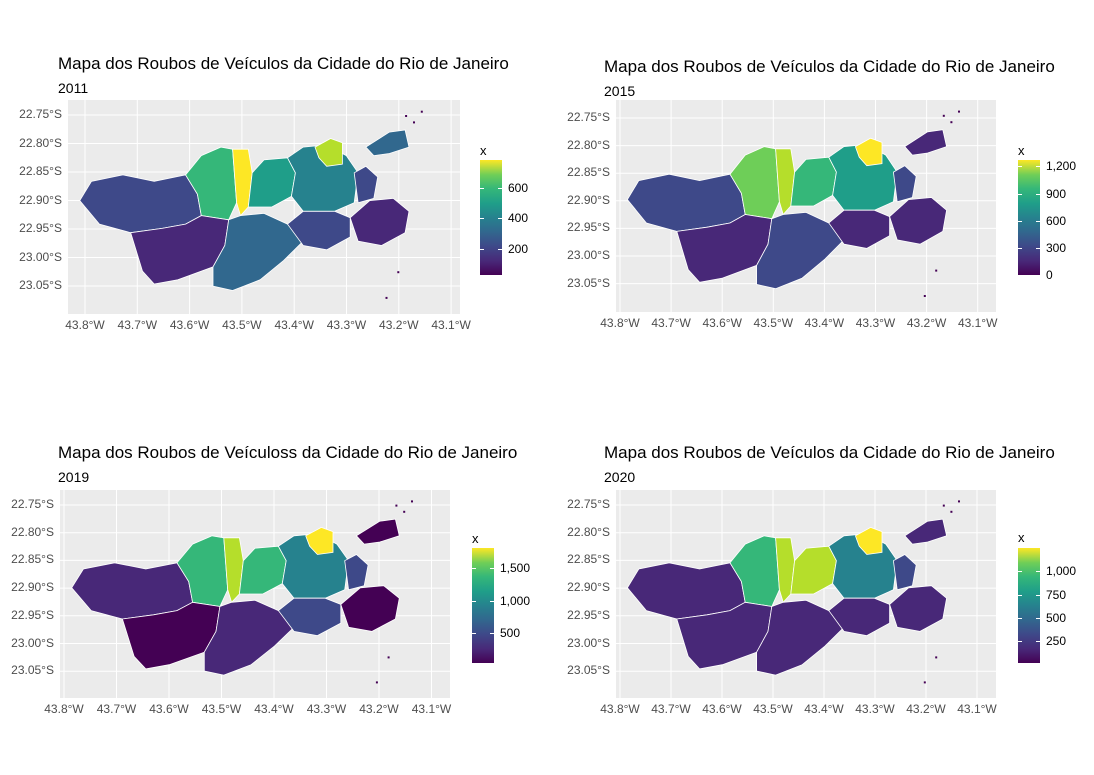 This screenshot has height=775, width=1094. I want to click on map-region-north_ne, so click(328, 152).